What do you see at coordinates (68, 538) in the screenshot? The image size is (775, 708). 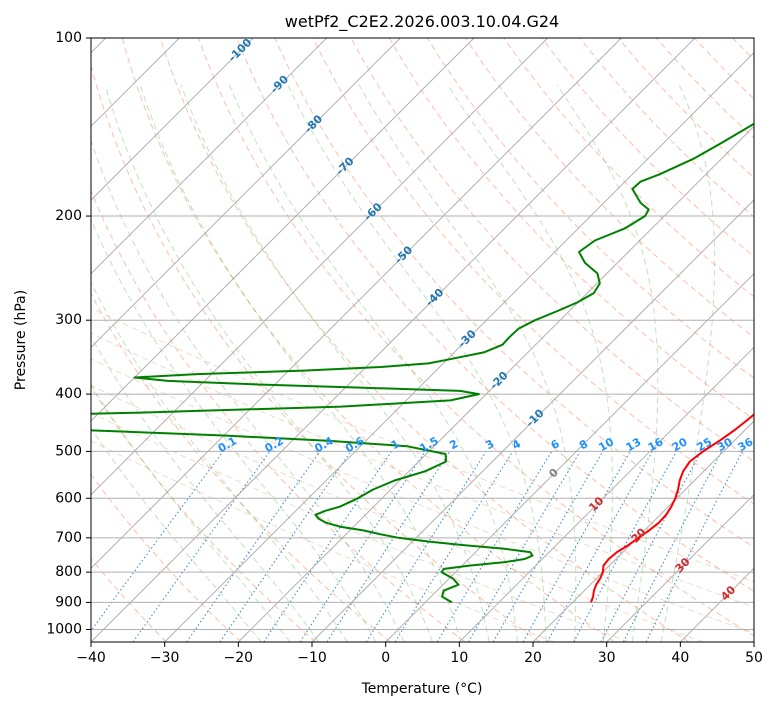 I see `y-tick-label: 700` at bounding box center [68, 538].